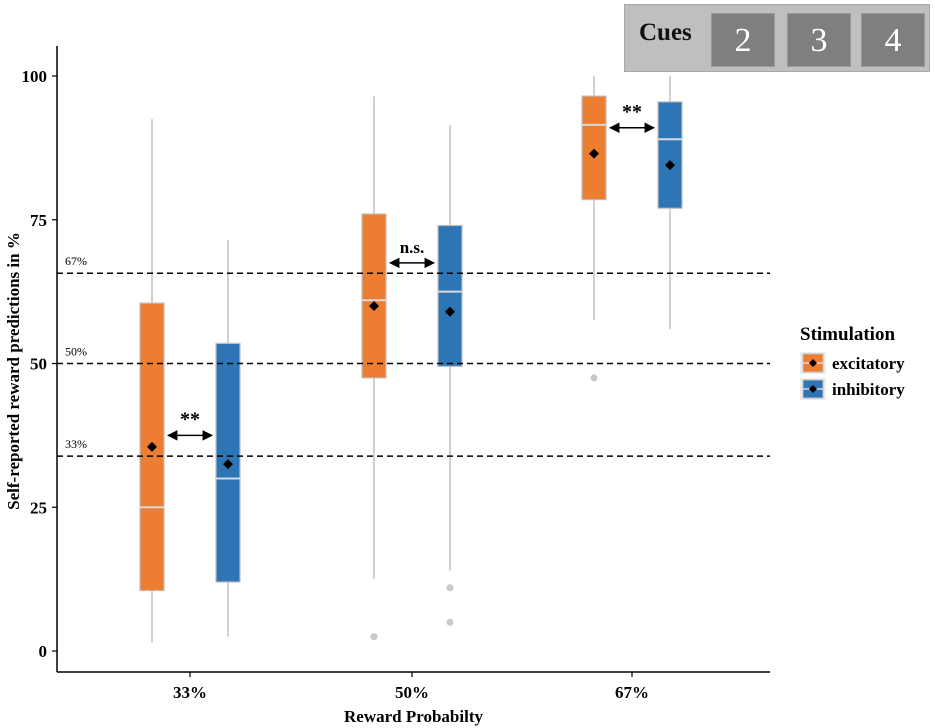  I want to click on y-tick-label: 0, so click(43, 651).